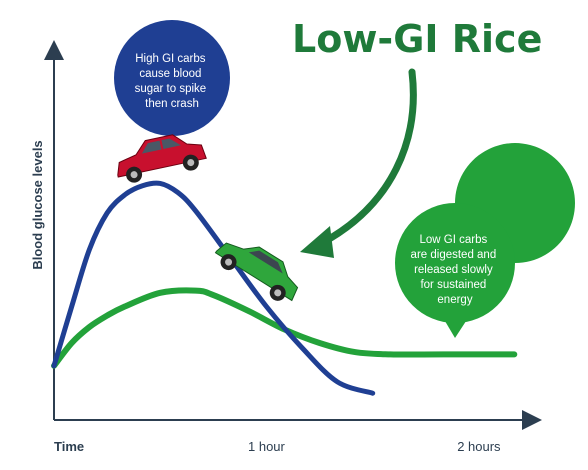 The height and width of the screenshot is (470, 588). I want to click on x-tick-labels: Time 1 hour 2 hours, so click(277, 446).